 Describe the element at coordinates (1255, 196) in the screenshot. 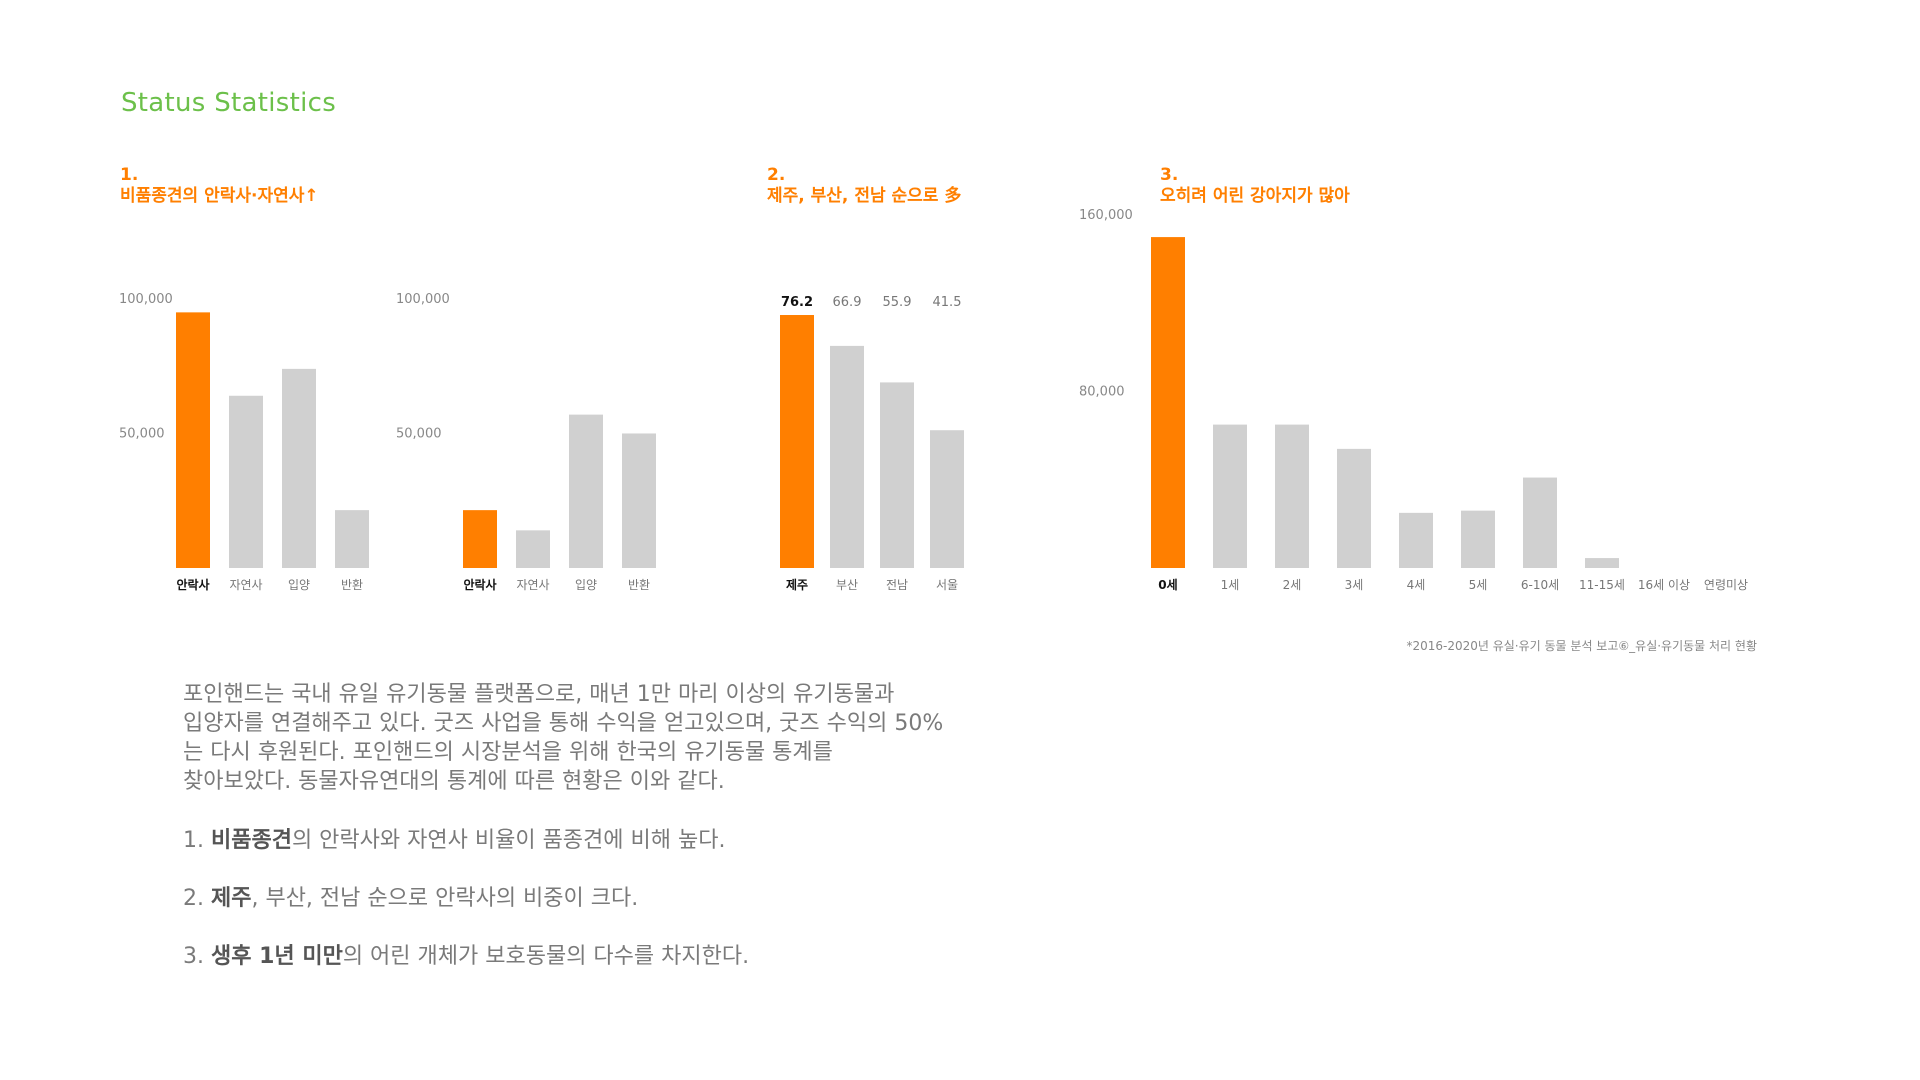

I see `section-3-title: 오히려 어린 강아지가 많아` at that location.